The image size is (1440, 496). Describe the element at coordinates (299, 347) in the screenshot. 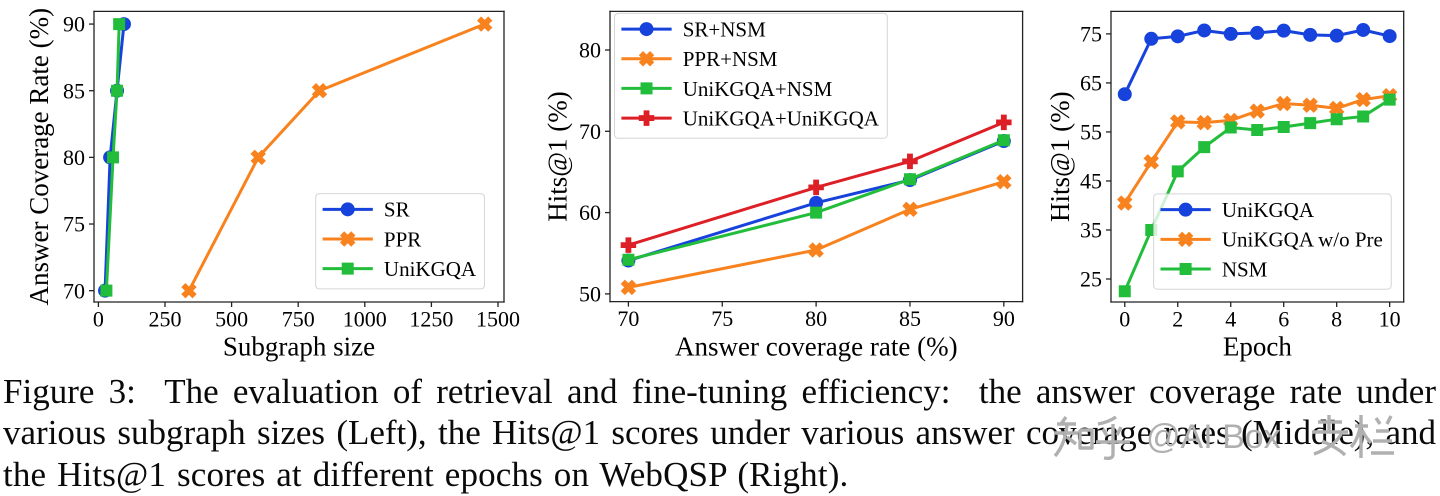

I see `svg-text: Subgraph size` at that location.